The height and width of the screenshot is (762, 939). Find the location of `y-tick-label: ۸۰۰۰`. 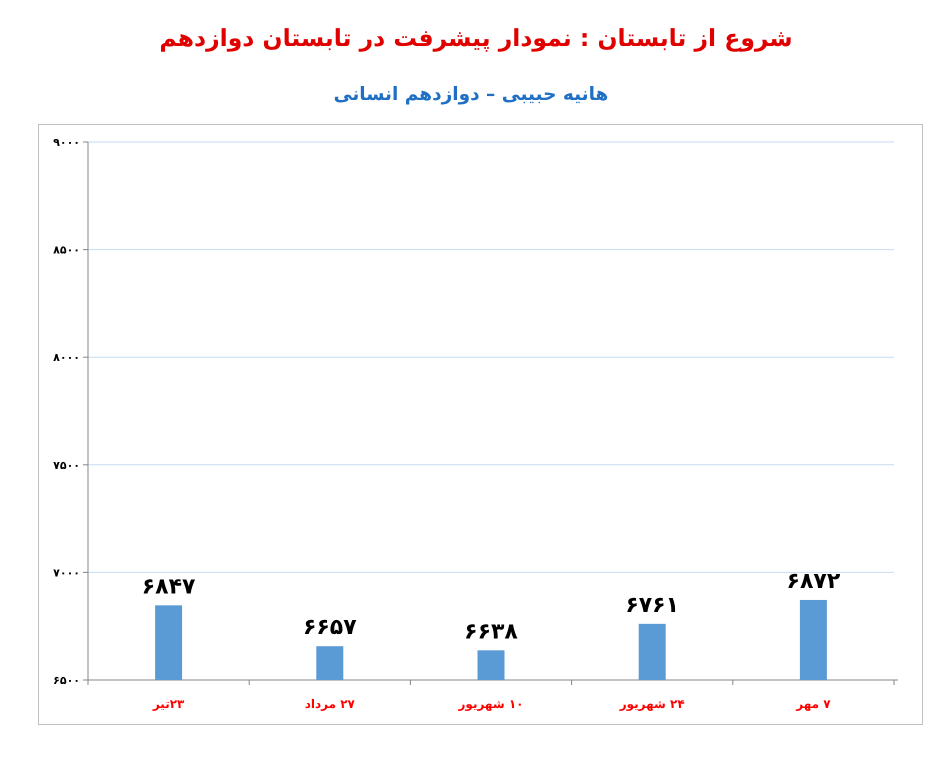

y-tick-label: ۸۰۰۰ is located at coordinates (66, 357).